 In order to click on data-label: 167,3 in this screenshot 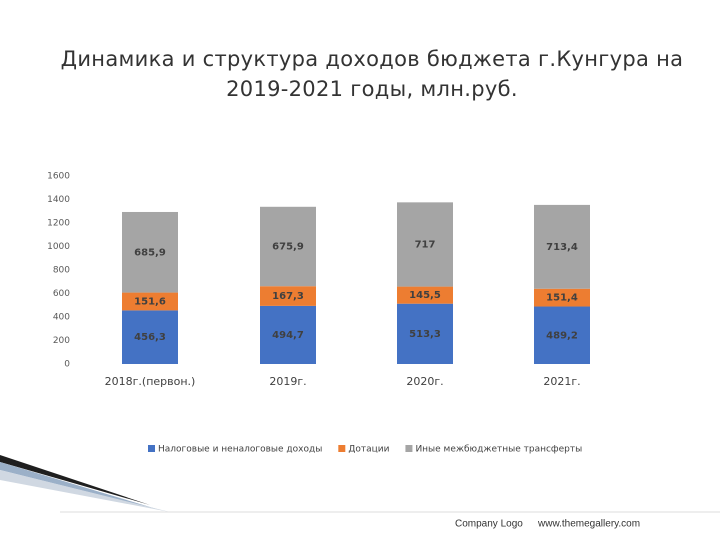, I will do `click(288, 296)`.